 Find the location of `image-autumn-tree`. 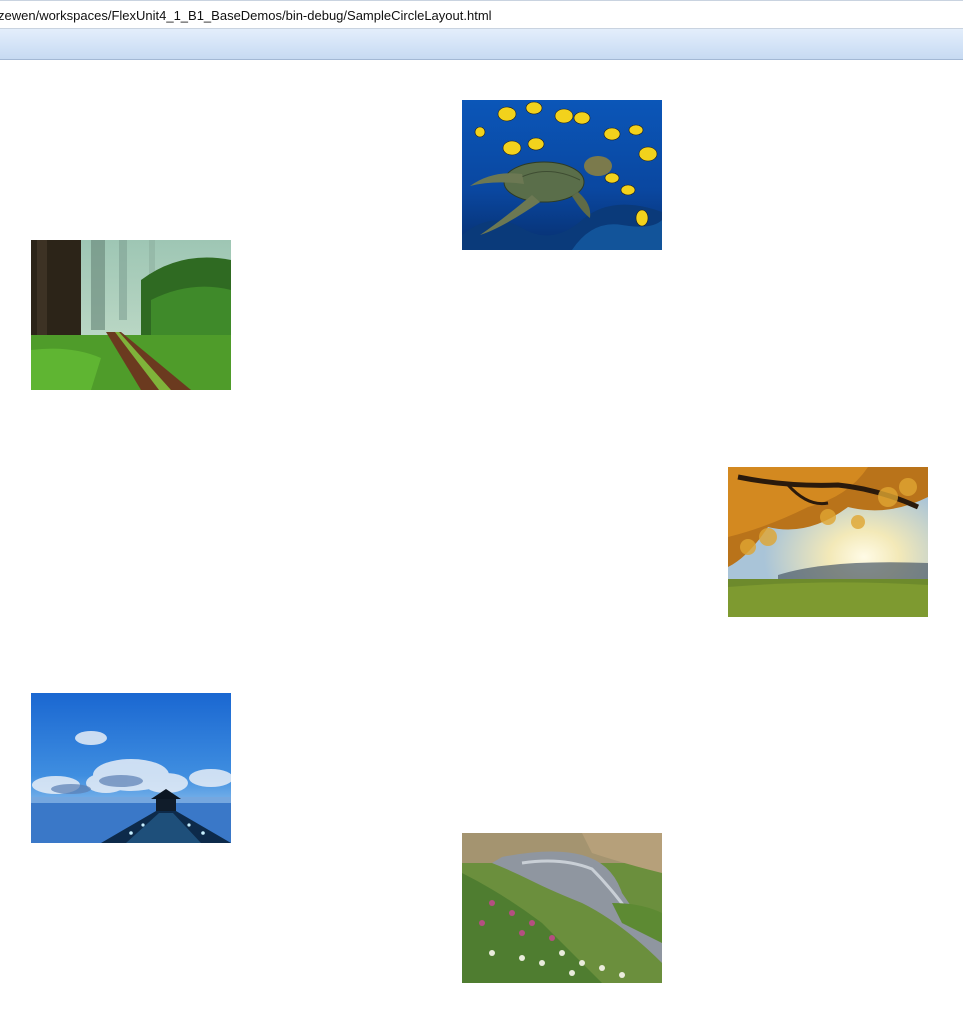

image-autumn-tree is located at coordinates (828, 542).